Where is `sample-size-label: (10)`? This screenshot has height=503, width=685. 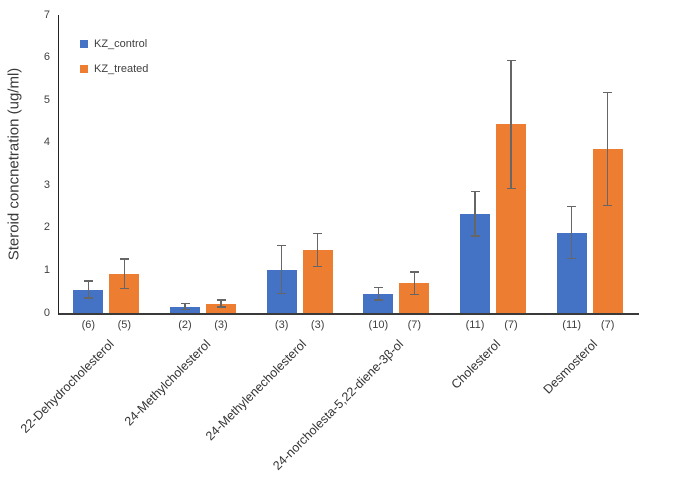 sample-size-label: (10) is located at coordinates (378, 325).